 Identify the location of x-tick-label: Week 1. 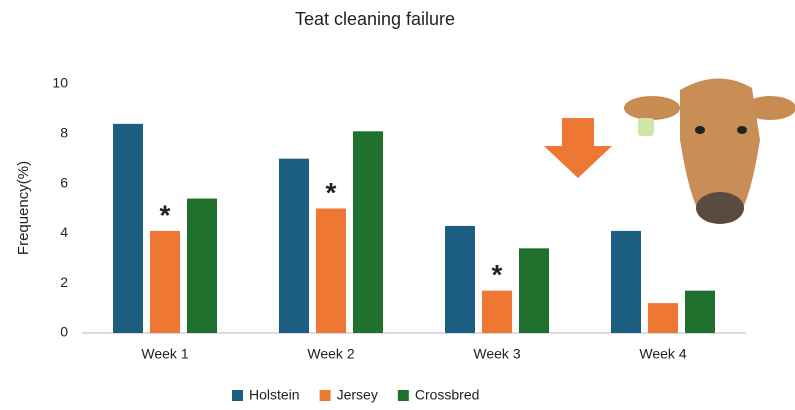
(164, 354).